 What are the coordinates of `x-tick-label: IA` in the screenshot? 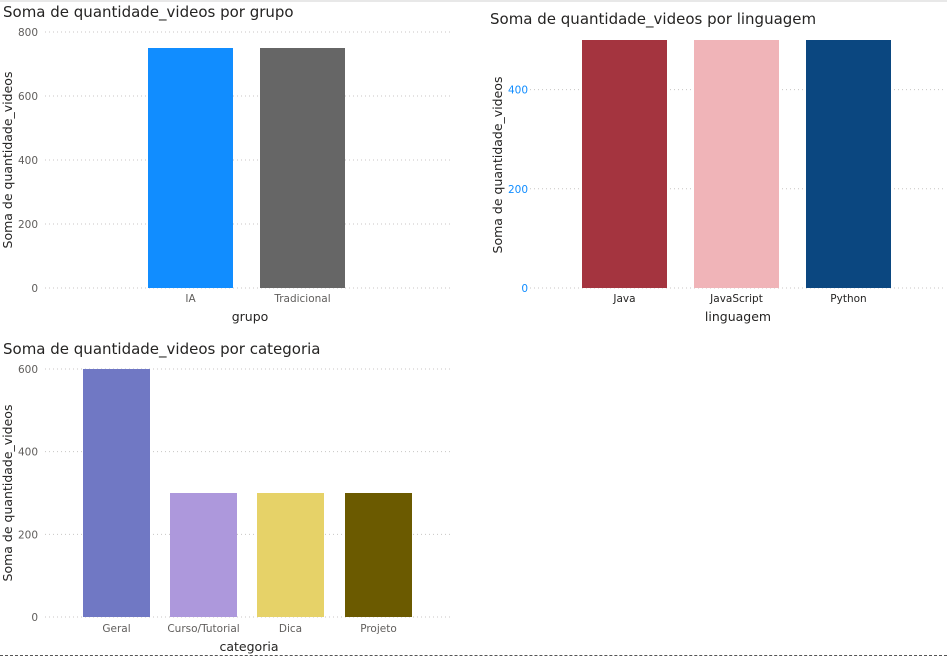 It's located at (190, 299).